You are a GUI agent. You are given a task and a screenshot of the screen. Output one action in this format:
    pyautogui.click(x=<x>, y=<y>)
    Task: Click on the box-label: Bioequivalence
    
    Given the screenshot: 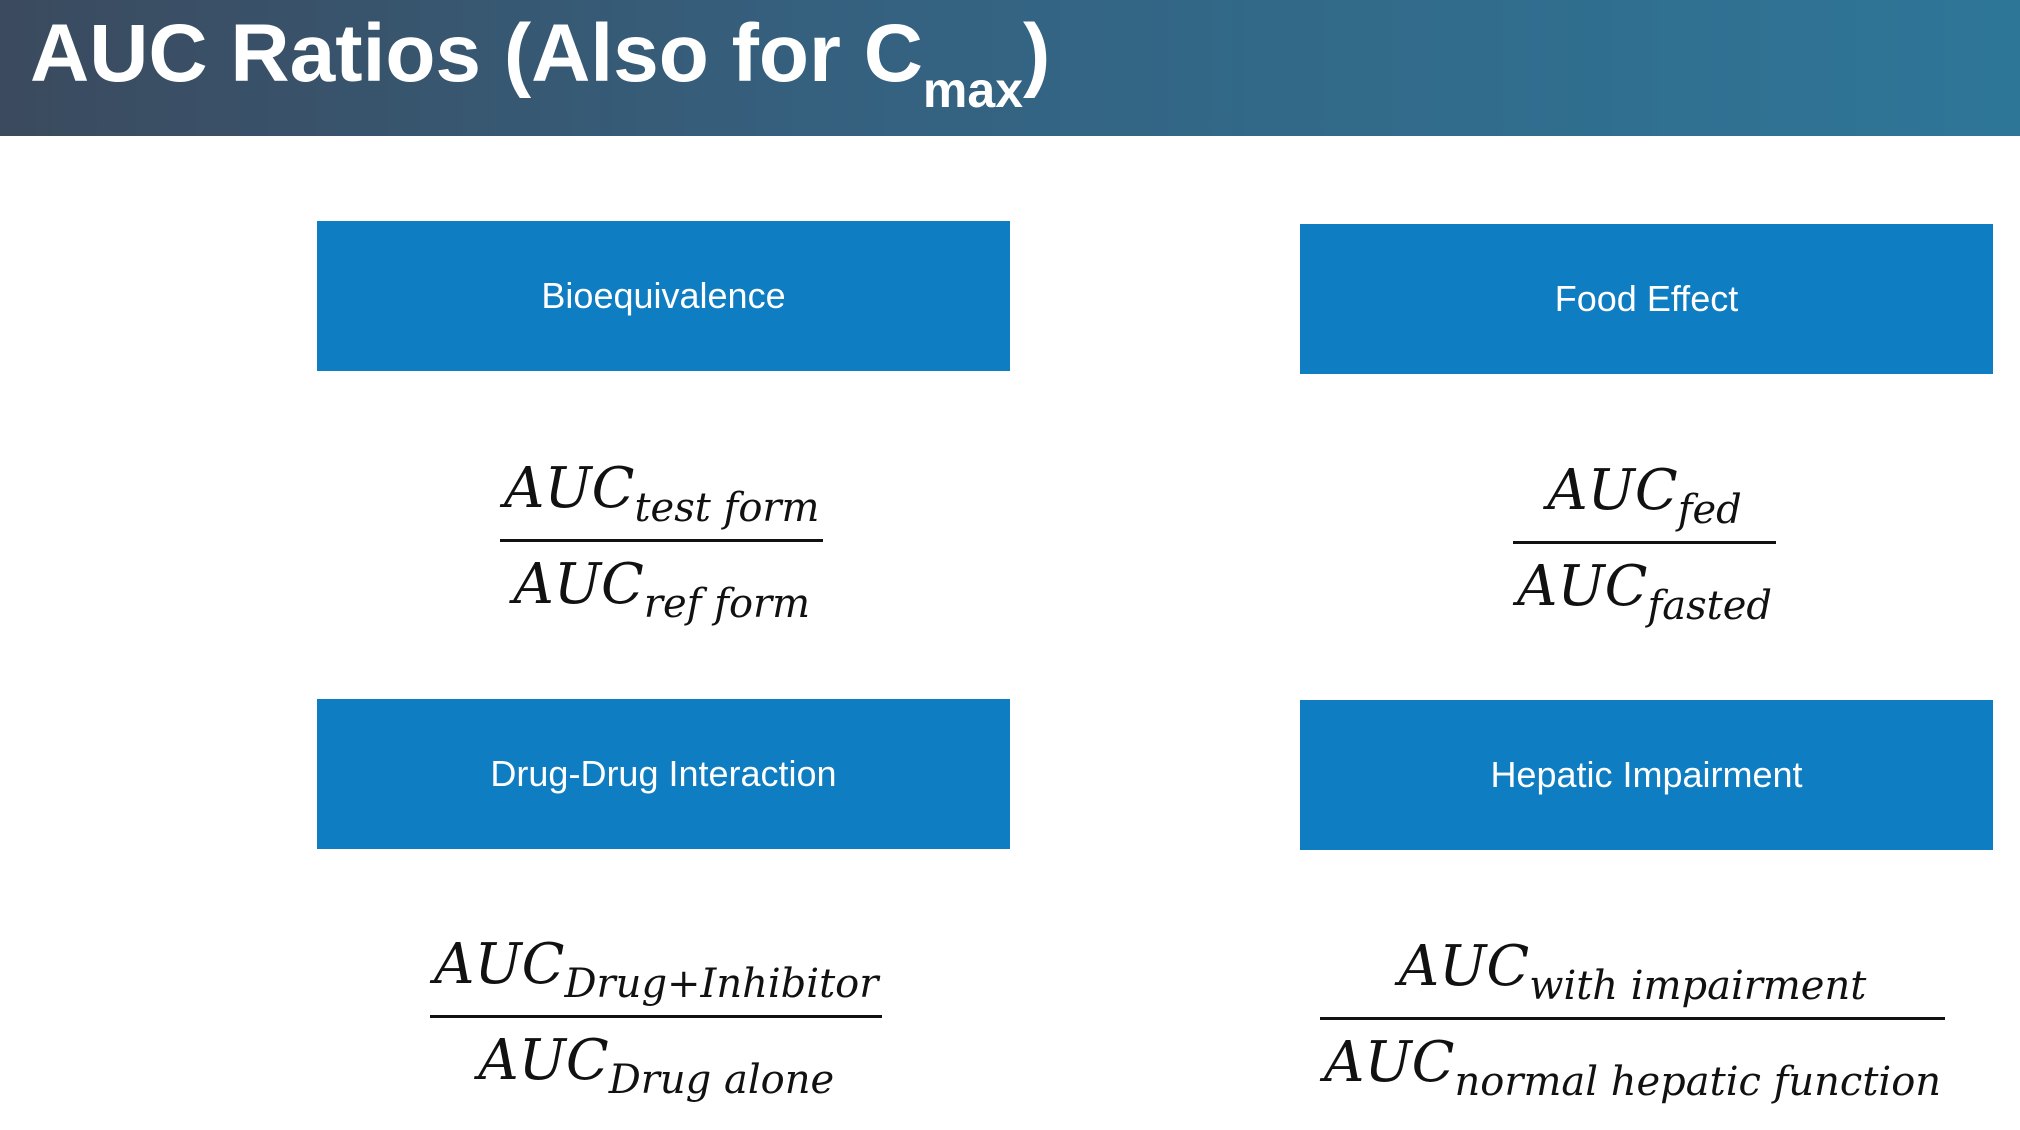 What is the action you would take?
    pyautogui.click(x=663, y=295)
    